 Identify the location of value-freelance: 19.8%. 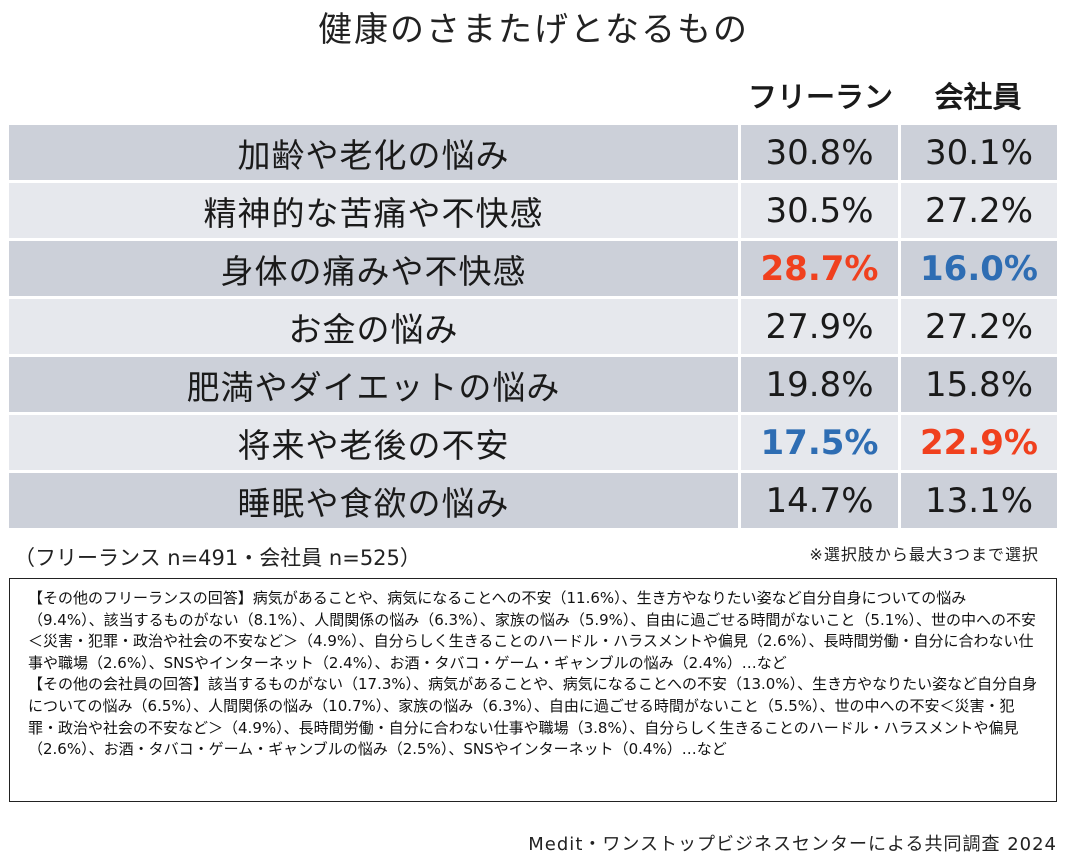
(819, 384).